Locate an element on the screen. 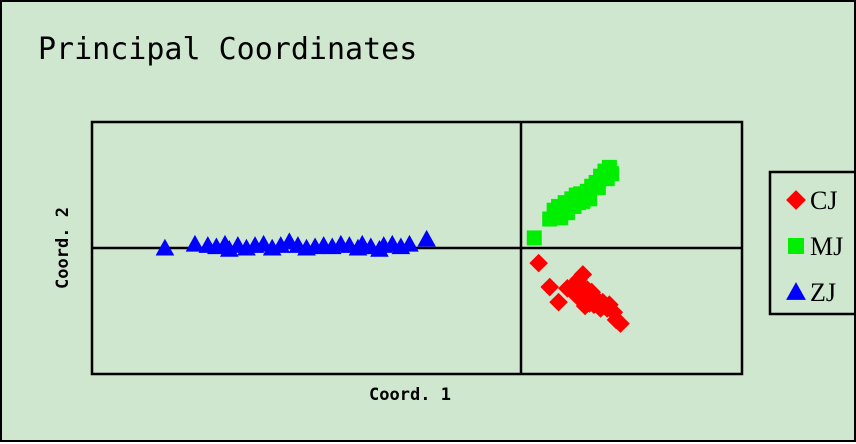 This screenshot has height=444, width=856. legend-border is located at coordinates (812, 243).